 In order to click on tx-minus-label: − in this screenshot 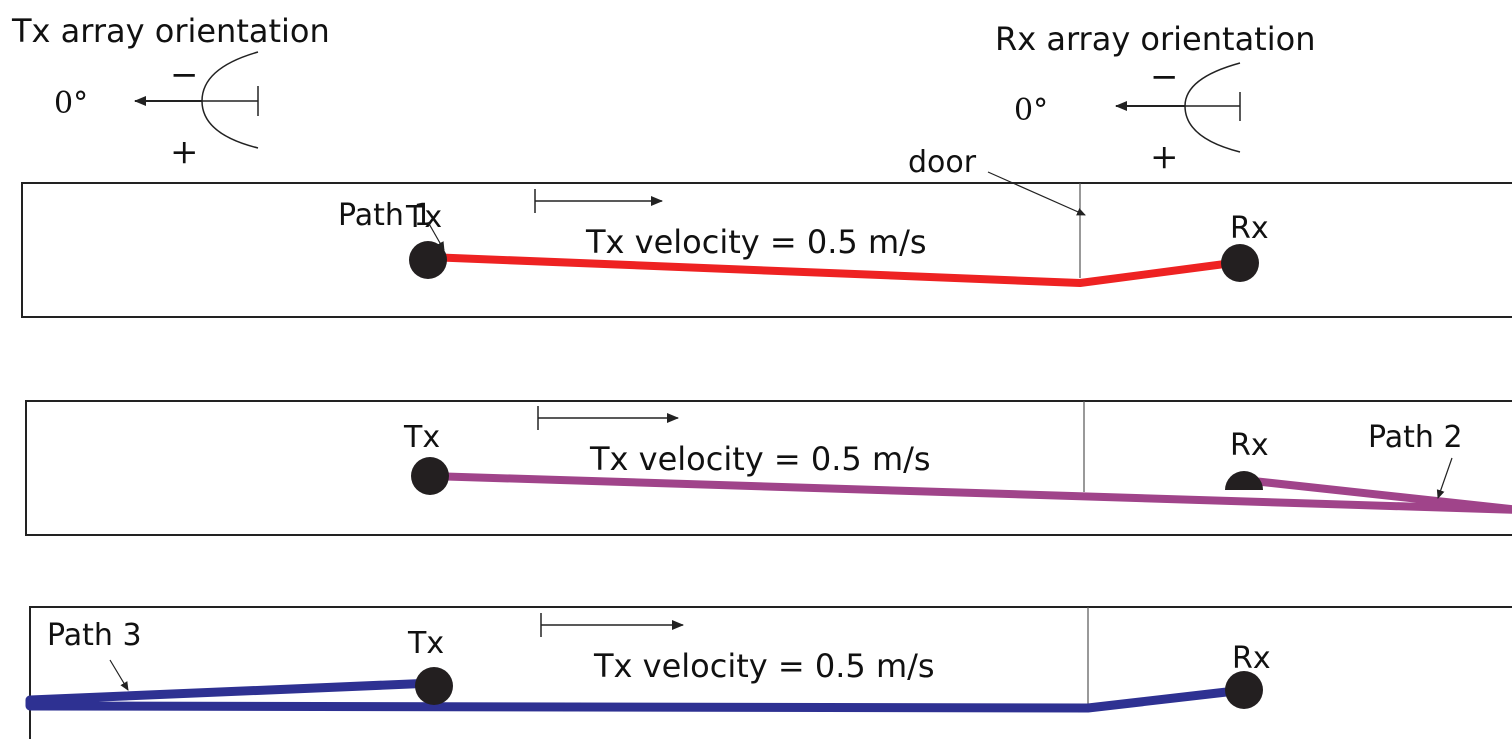, I will do `click(184, 75)`.